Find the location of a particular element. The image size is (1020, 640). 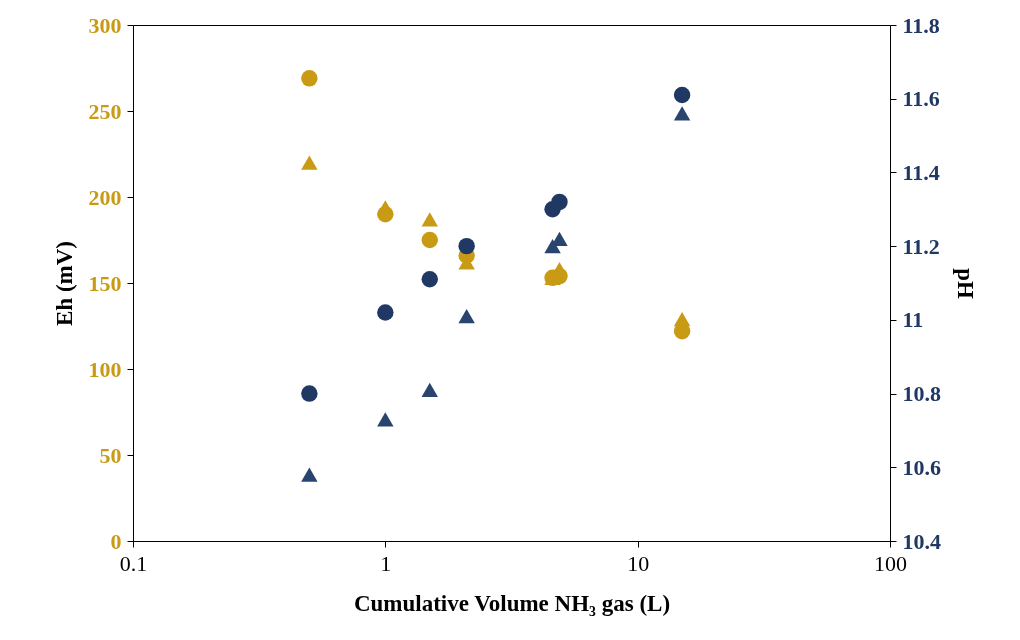

x-tick-label: 1 is located at coordinates (386, 563).